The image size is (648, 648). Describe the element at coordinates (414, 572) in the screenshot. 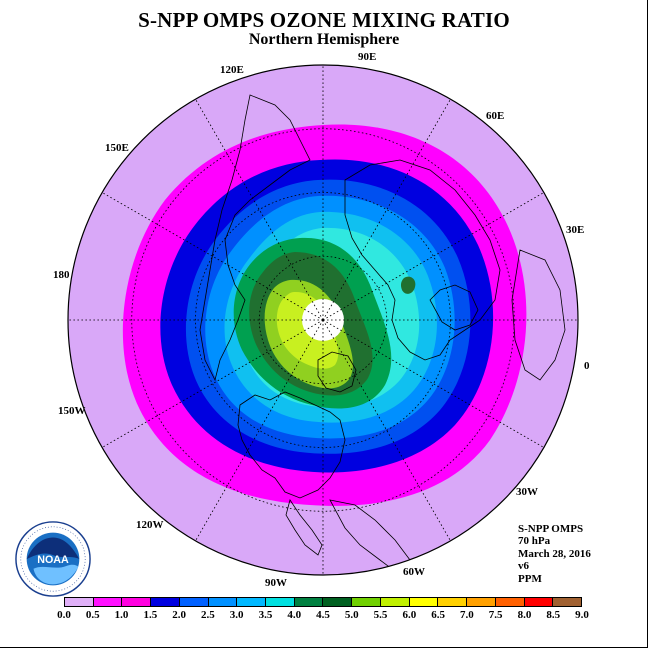

I see `lon-label-60w: 60W` at that location.